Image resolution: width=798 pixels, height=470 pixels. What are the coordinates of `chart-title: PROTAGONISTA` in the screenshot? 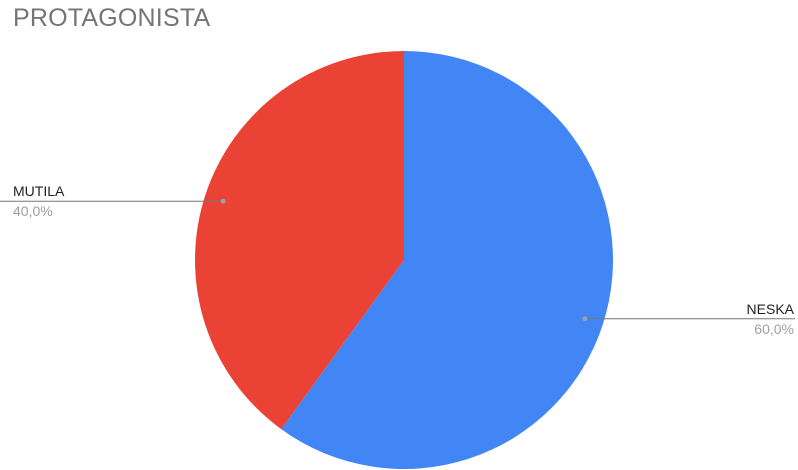 It's located at (112, 18).